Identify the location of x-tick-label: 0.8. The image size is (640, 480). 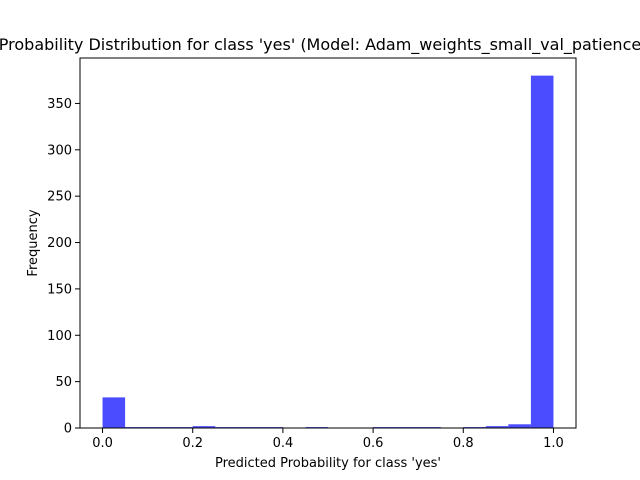
(463, 443).